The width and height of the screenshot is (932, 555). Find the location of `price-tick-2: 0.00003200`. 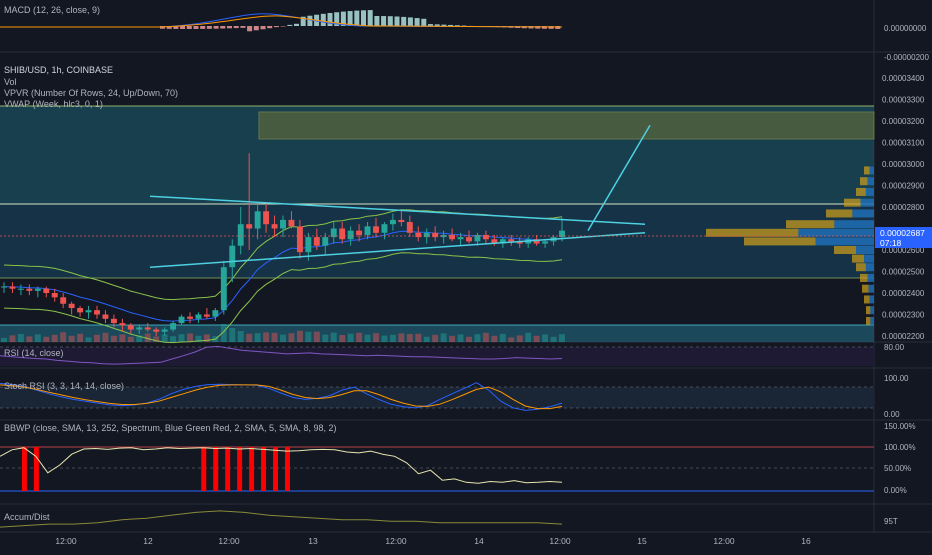

price-tick-2: 0.00003200 is located at coordinates (903, 121).